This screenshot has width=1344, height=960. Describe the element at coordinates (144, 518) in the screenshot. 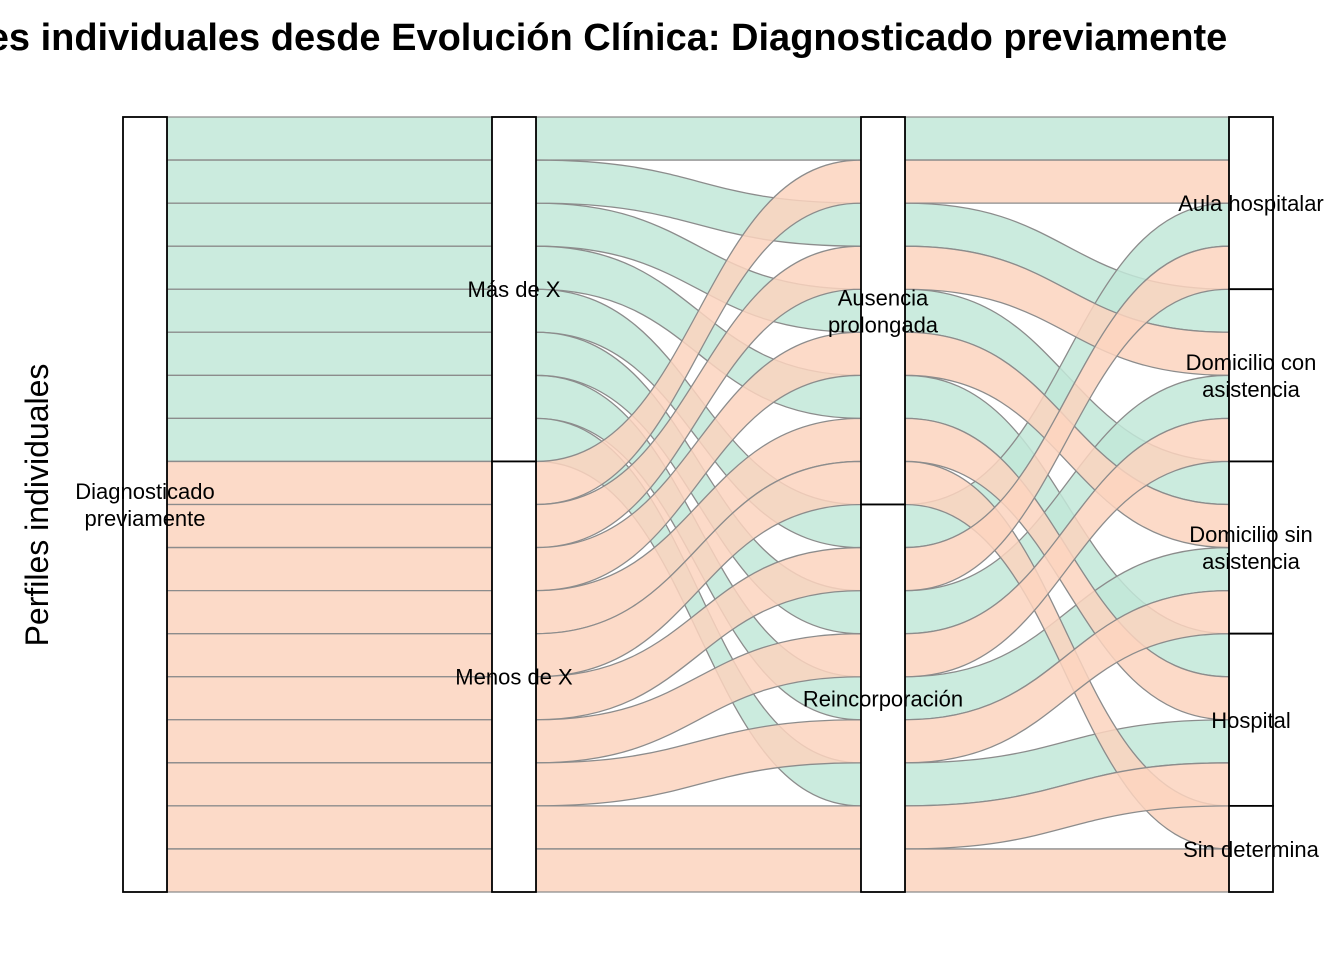

I see `stratum-label-line-2: previamente` at that location.